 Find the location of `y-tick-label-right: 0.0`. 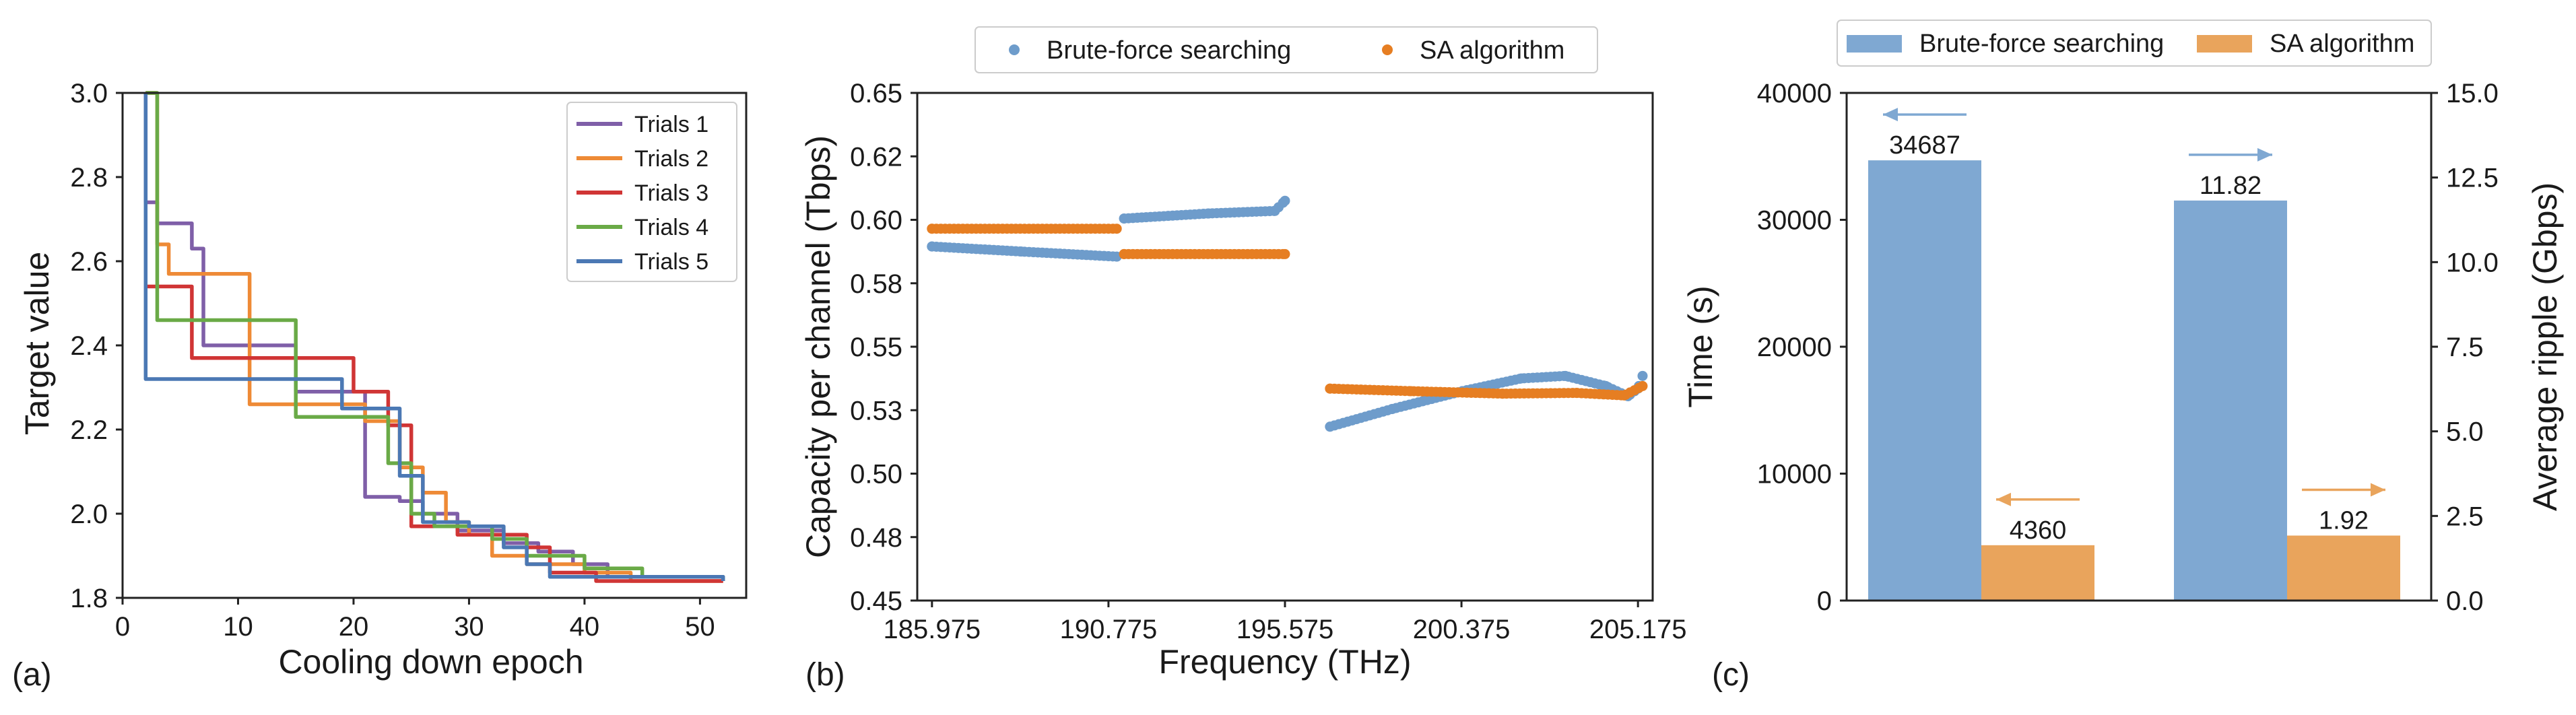

y-tick-label-right: 0.0 is located at coordinates (2465, 601).